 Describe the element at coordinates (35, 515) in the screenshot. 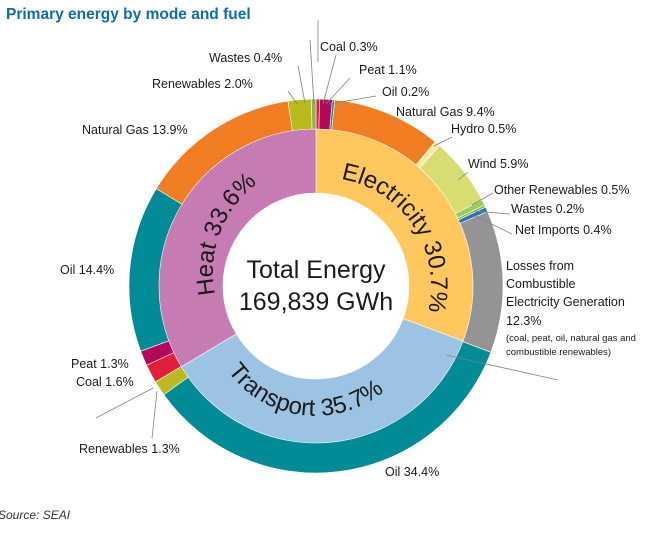

I see `source-note: Source: SEAI` at that location.